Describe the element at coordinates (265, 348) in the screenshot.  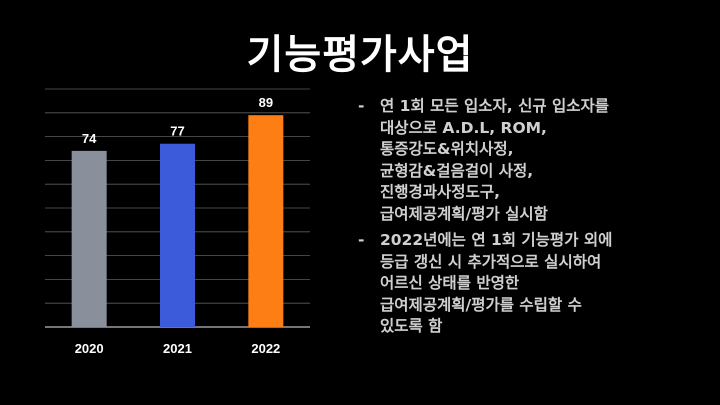
I see `x-tick-label-2022: 2022` at that location.